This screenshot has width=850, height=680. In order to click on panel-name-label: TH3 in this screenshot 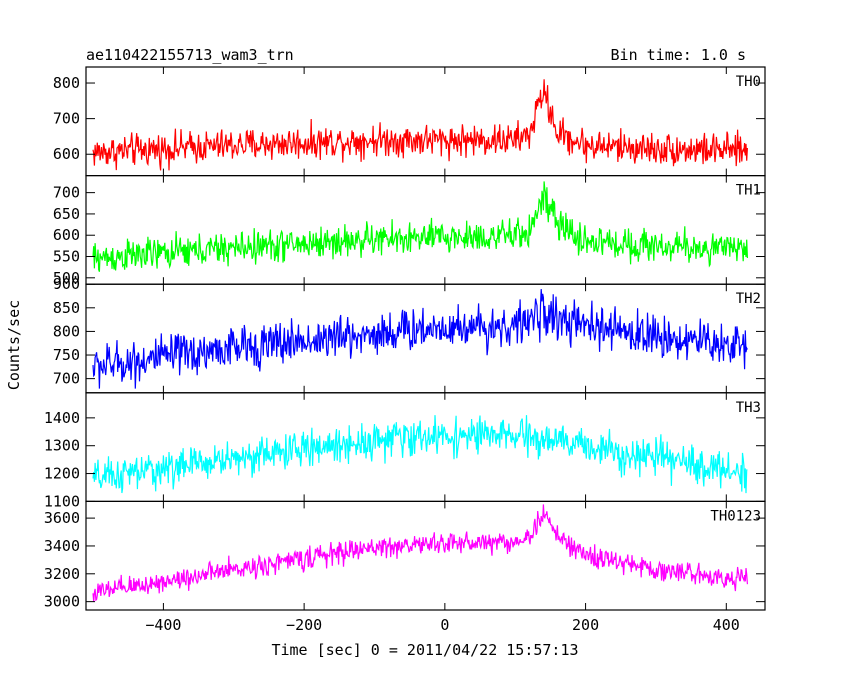, I will do `click(748, 408)`.